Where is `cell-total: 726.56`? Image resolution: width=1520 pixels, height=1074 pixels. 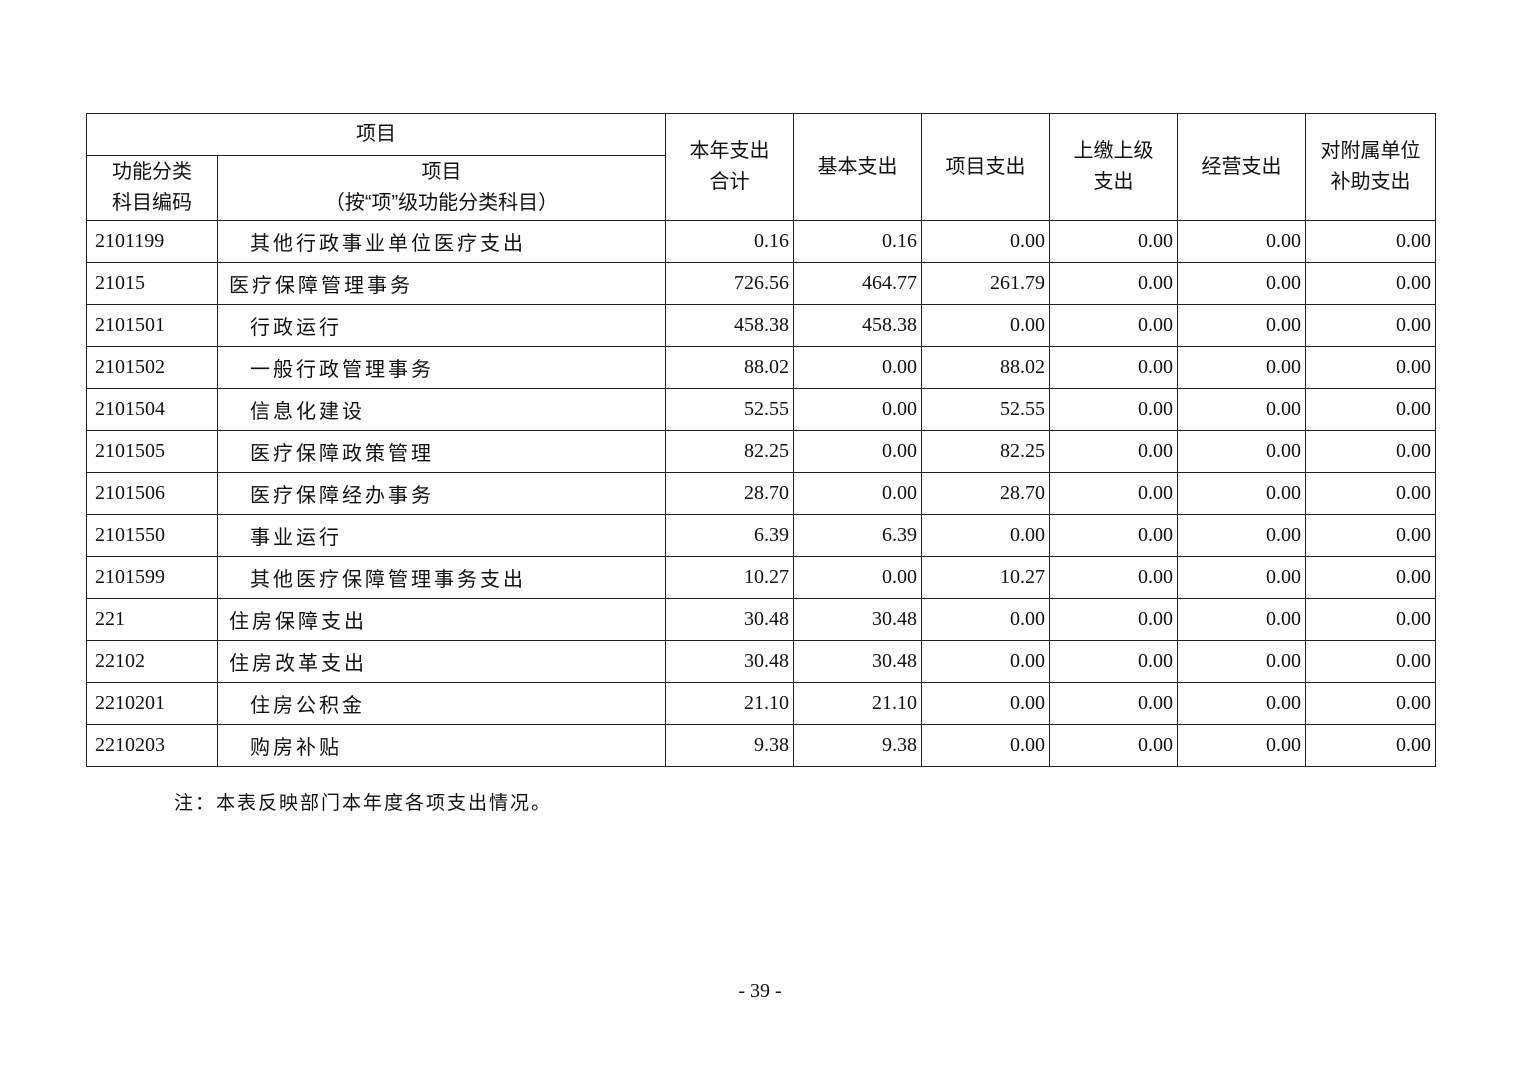
cell-total: 726.56 is located at coordinates (729, 283).